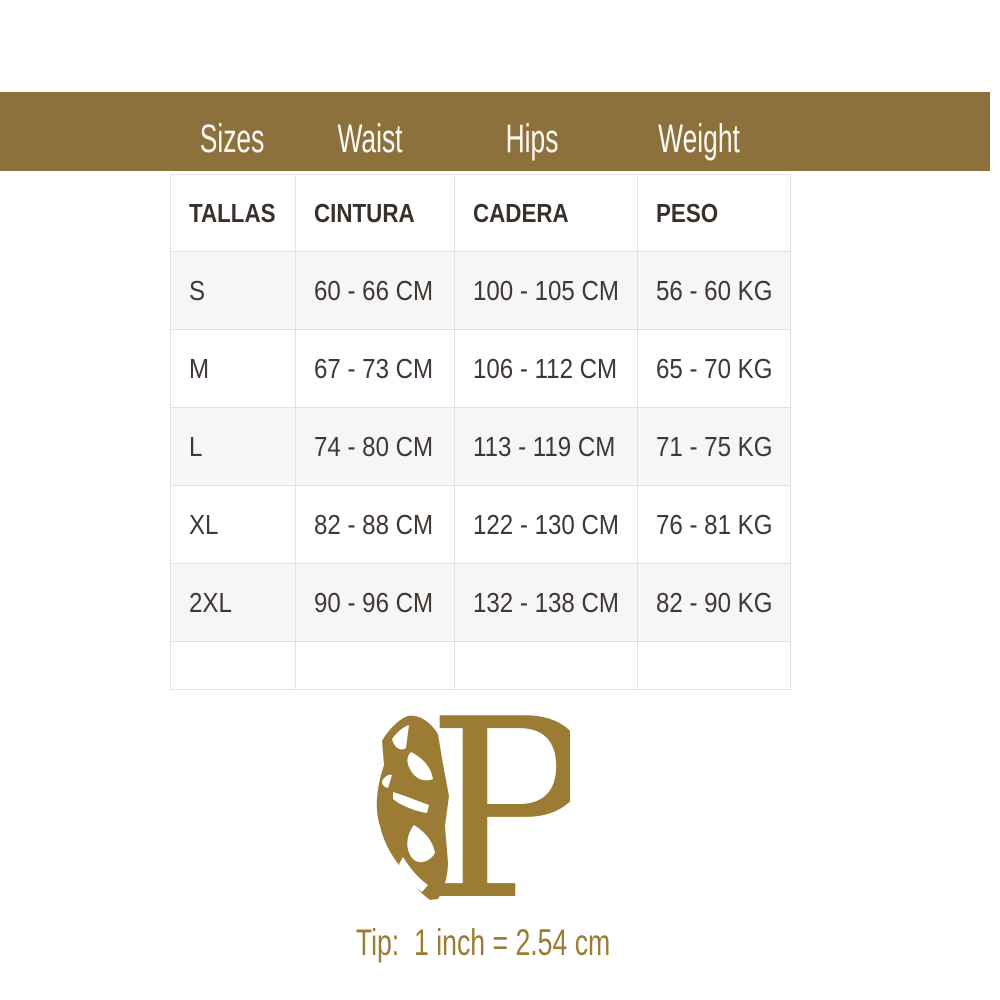  What do you see at coordinates (714, 446) in the screenshot?
I see `cell-weight: 71 - 75 KG` at bounding box center [714, 446].